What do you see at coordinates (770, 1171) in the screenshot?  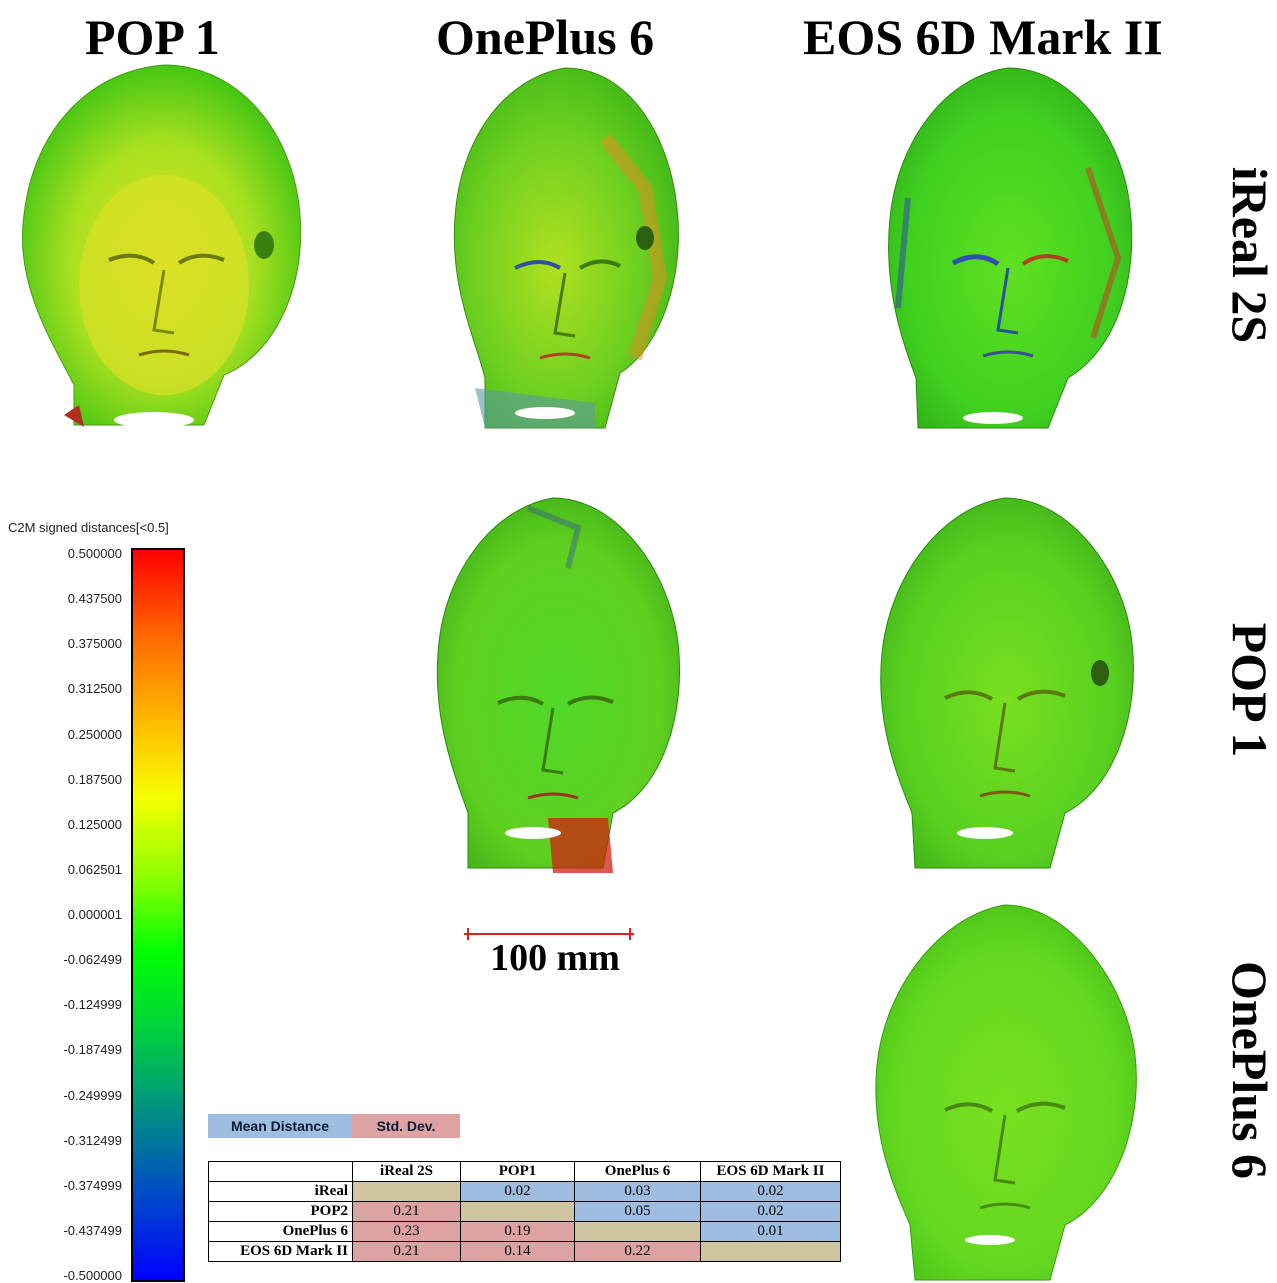 I see `table-header-cell: EOS 6D Mark II` at bounding box center [770, 1171].